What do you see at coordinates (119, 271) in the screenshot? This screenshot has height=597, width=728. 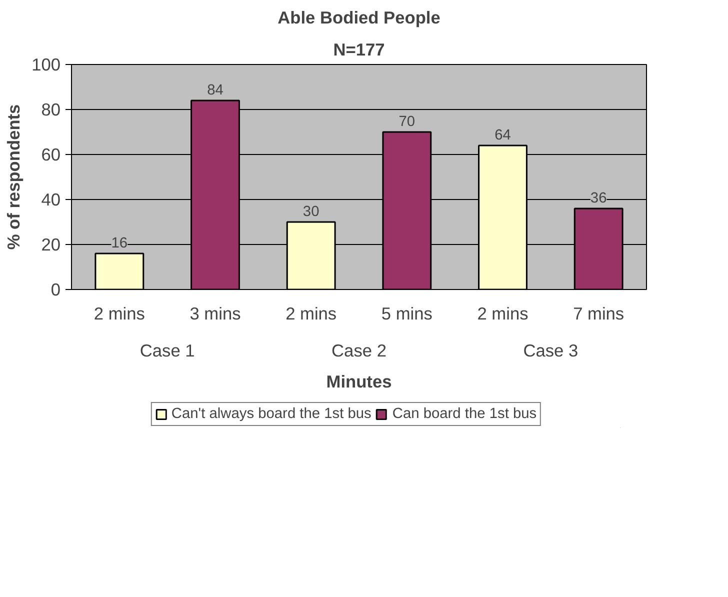 I see `bar` at bounding box center [119, 271].